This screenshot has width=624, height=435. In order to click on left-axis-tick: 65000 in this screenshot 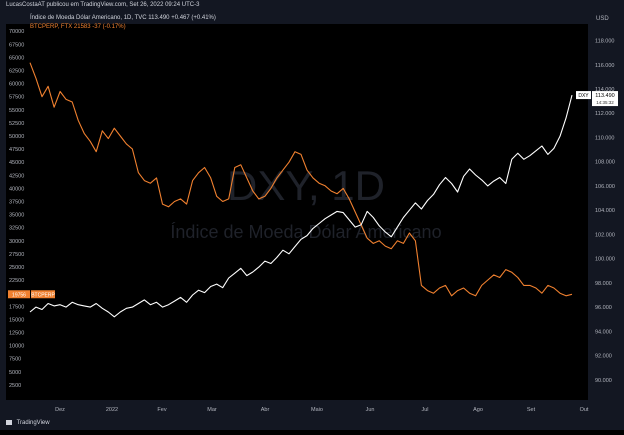, I will do `click(16, 58)`.